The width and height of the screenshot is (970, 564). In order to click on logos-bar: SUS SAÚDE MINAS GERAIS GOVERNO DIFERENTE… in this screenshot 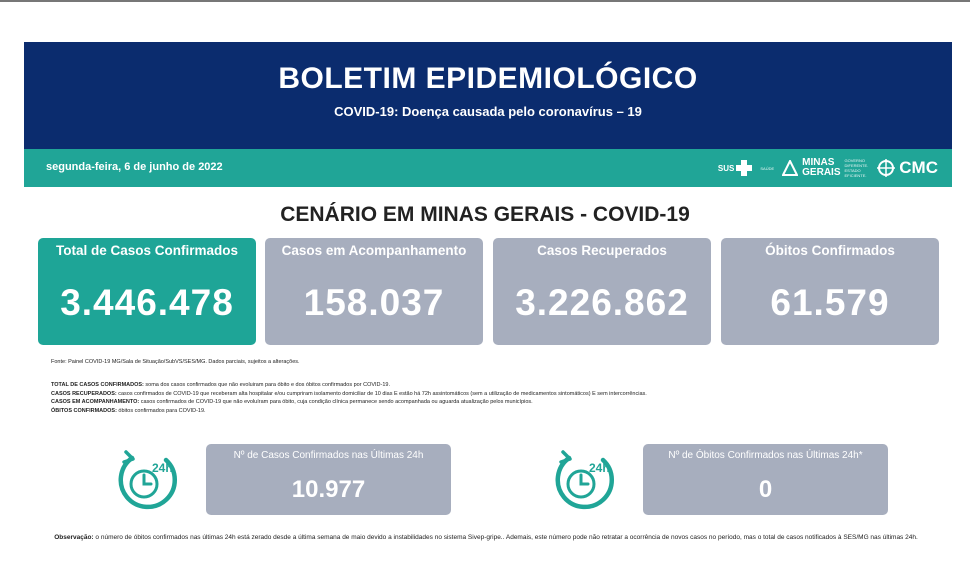, I will do `click(828, 168)`.